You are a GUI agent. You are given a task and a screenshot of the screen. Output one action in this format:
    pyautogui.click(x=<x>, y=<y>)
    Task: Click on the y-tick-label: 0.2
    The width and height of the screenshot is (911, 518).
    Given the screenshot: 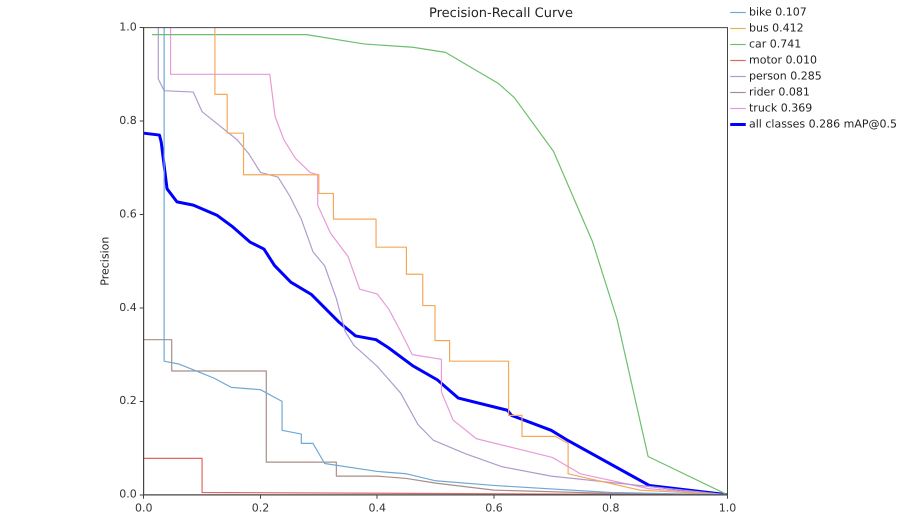 What is the action you would take?
    pyautogui.click(x=128, y=401)
    